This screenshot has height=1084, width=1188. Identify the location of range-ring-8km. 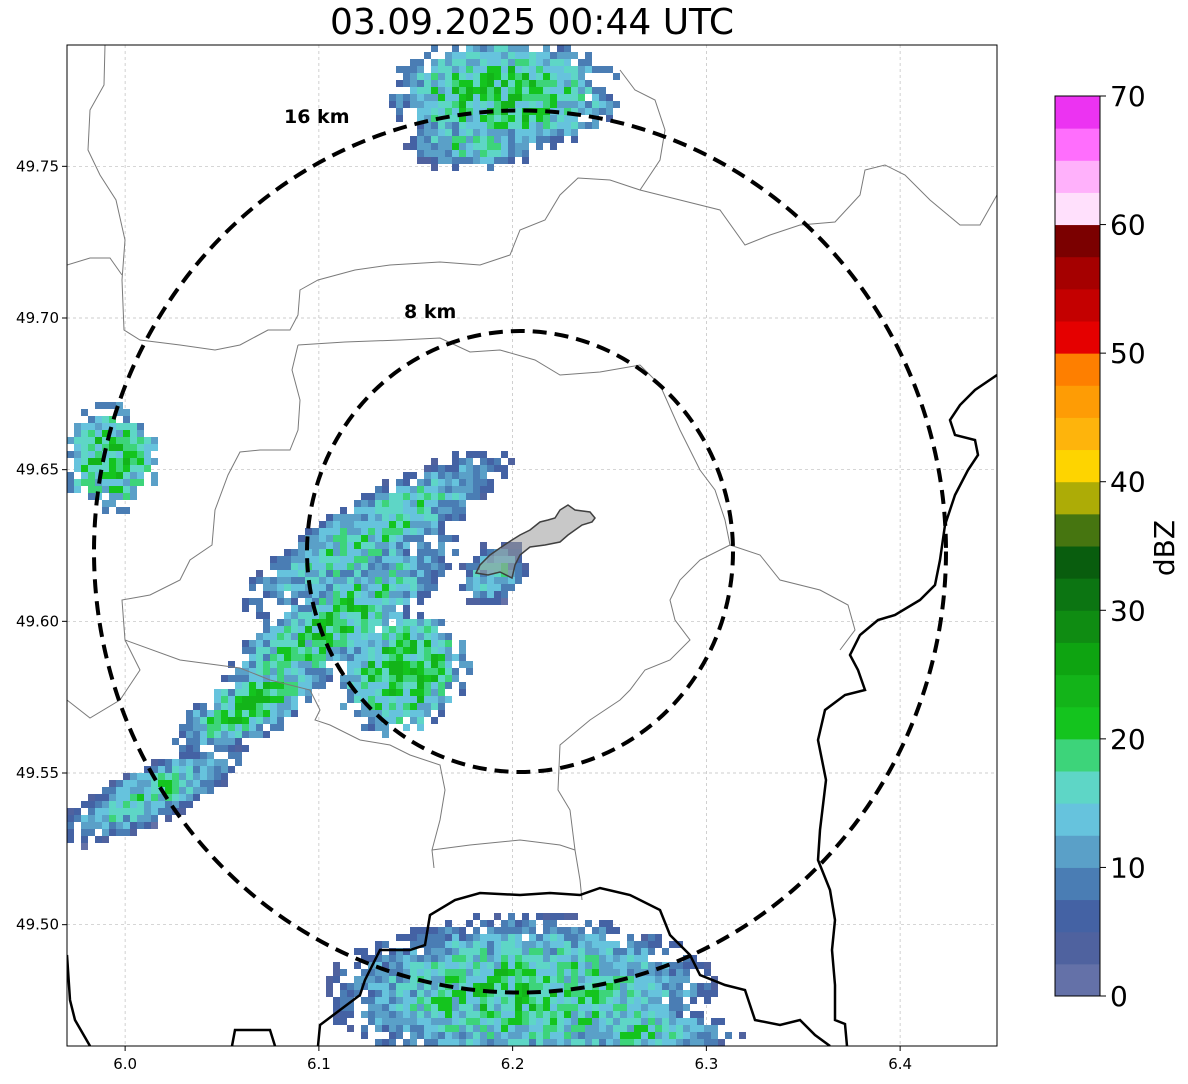
(520, 551).